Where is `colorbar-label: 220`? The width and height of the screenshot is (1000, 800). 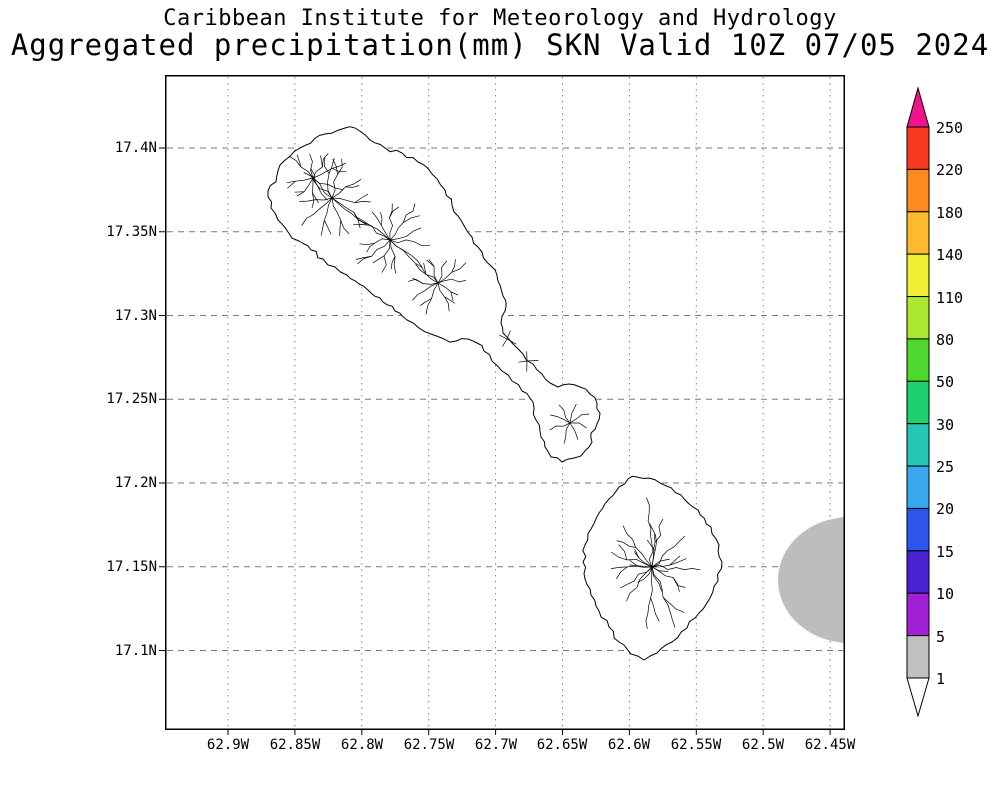
colorbar-label: 220 is located at coordinates (950, 170).